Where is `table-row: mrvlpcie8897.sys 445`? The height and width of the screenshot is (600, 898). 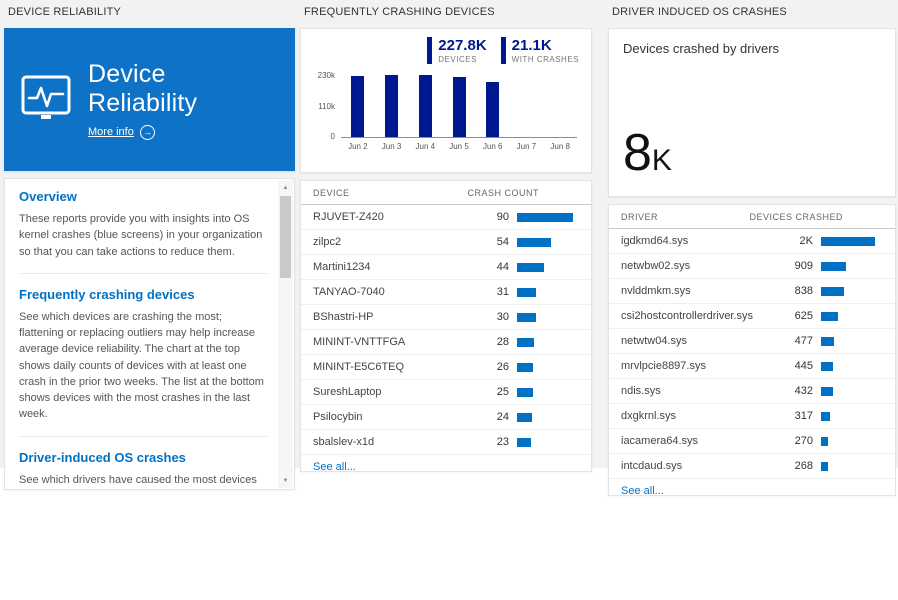 table-row: mrvlpcie8897.sys 445 is located at coordinates (752, 366).